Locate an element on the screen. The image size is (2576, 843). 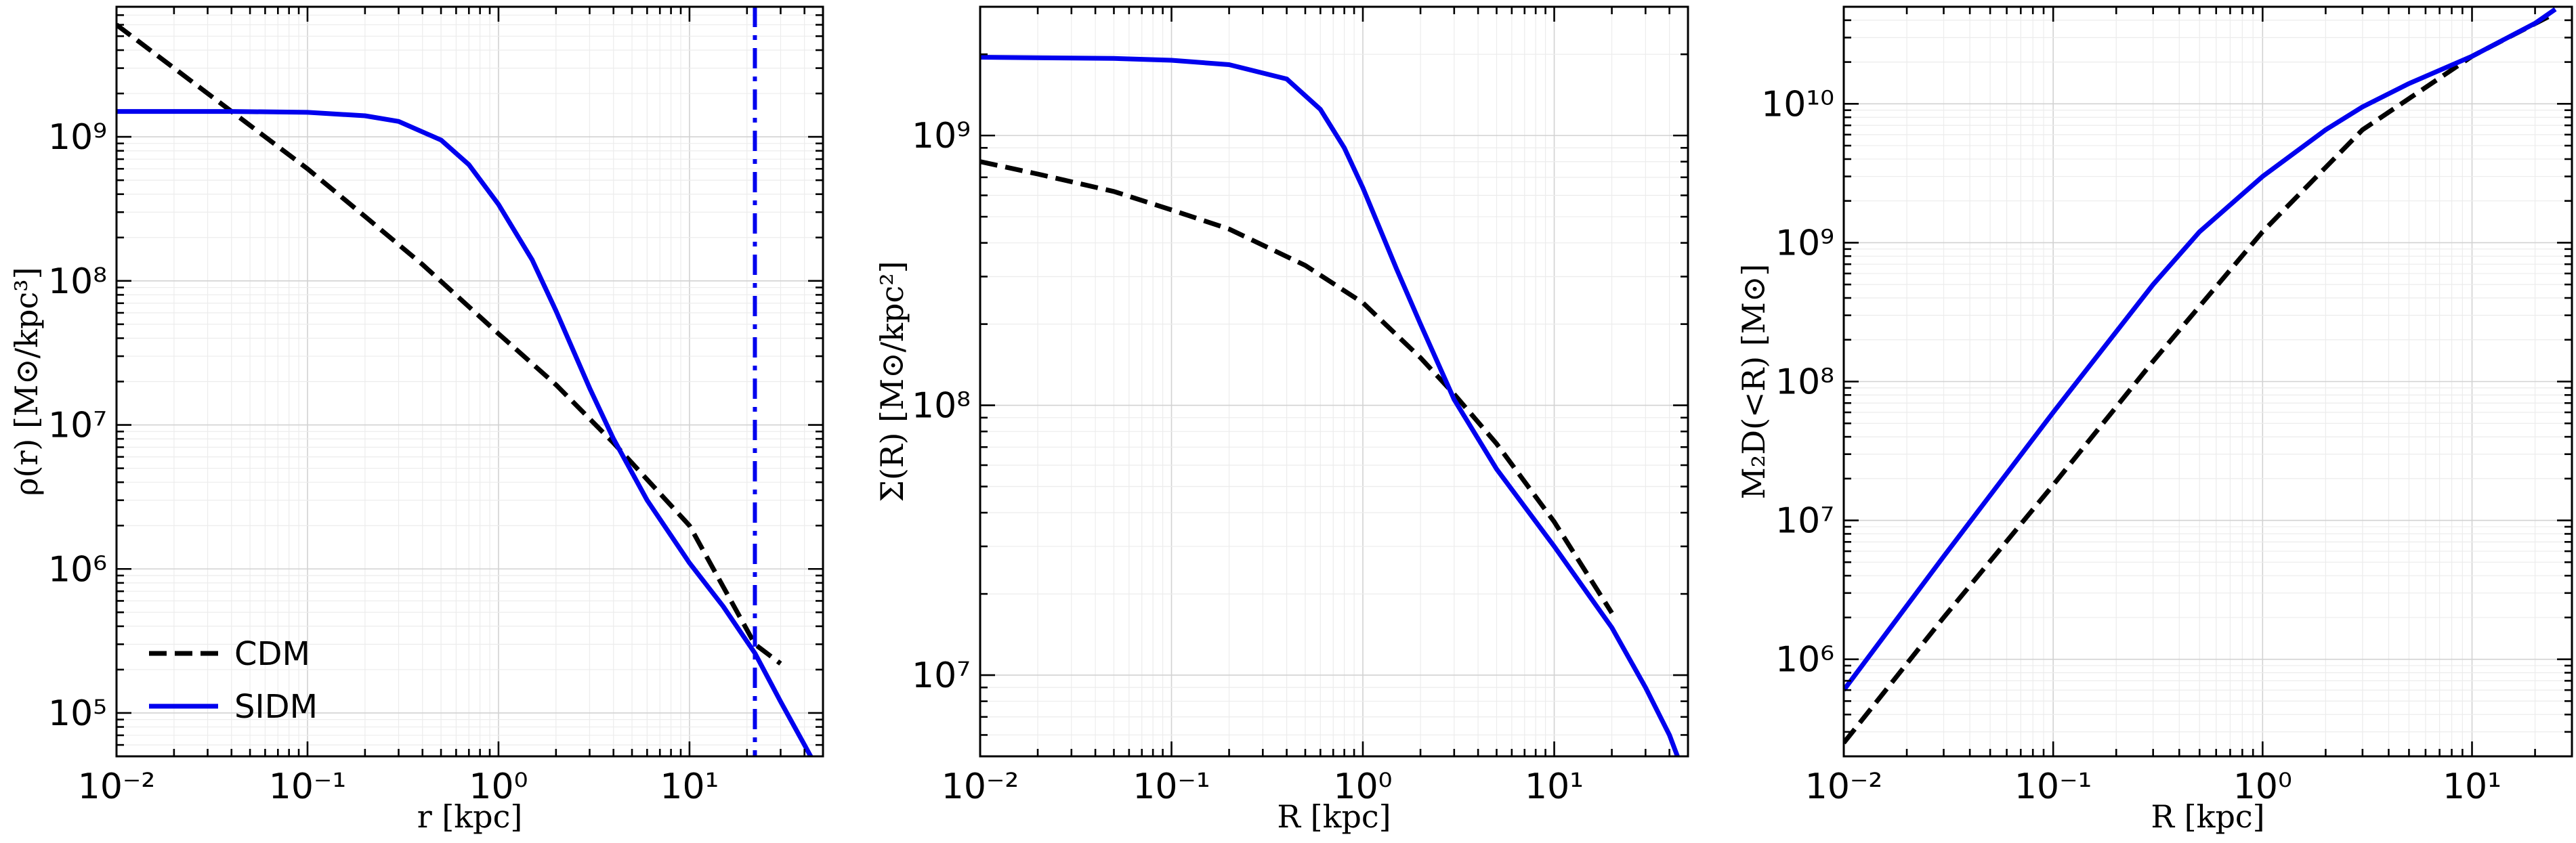
y-axis-label: M₂D(<R) [M⊙] is located at coordinates (1753, 382).